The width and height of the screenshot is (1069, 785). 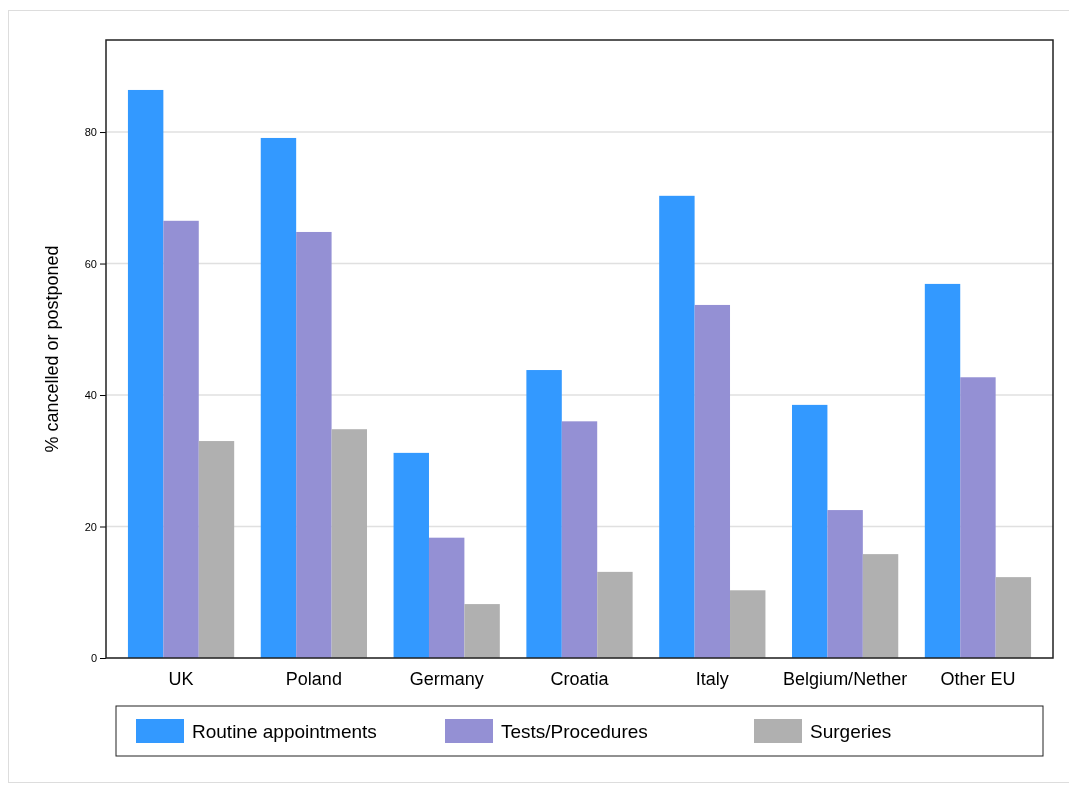 I want to click on x-tick-label: Poland, so click(x=313, y=678).